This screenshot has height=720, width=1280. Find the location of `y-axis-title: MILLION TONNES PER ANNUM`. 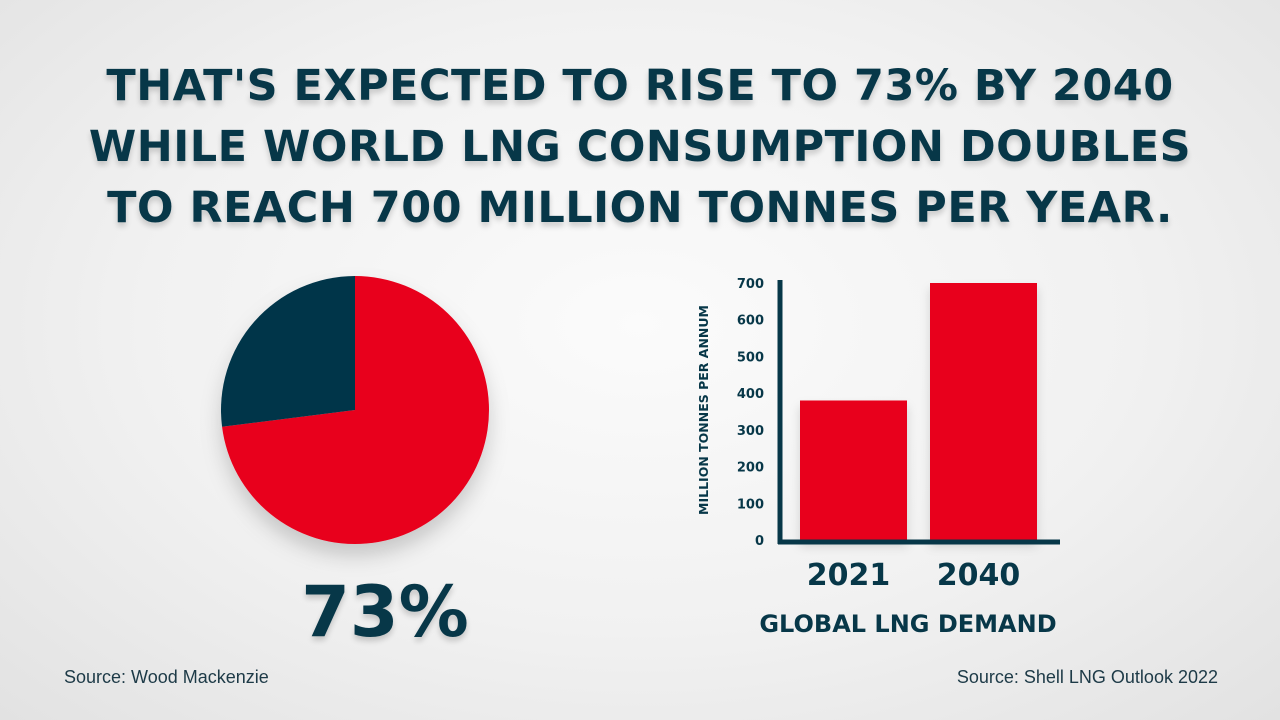

y-axis-title: MILLION TONNES PER ANNUM is located at coordinates (703, 410).